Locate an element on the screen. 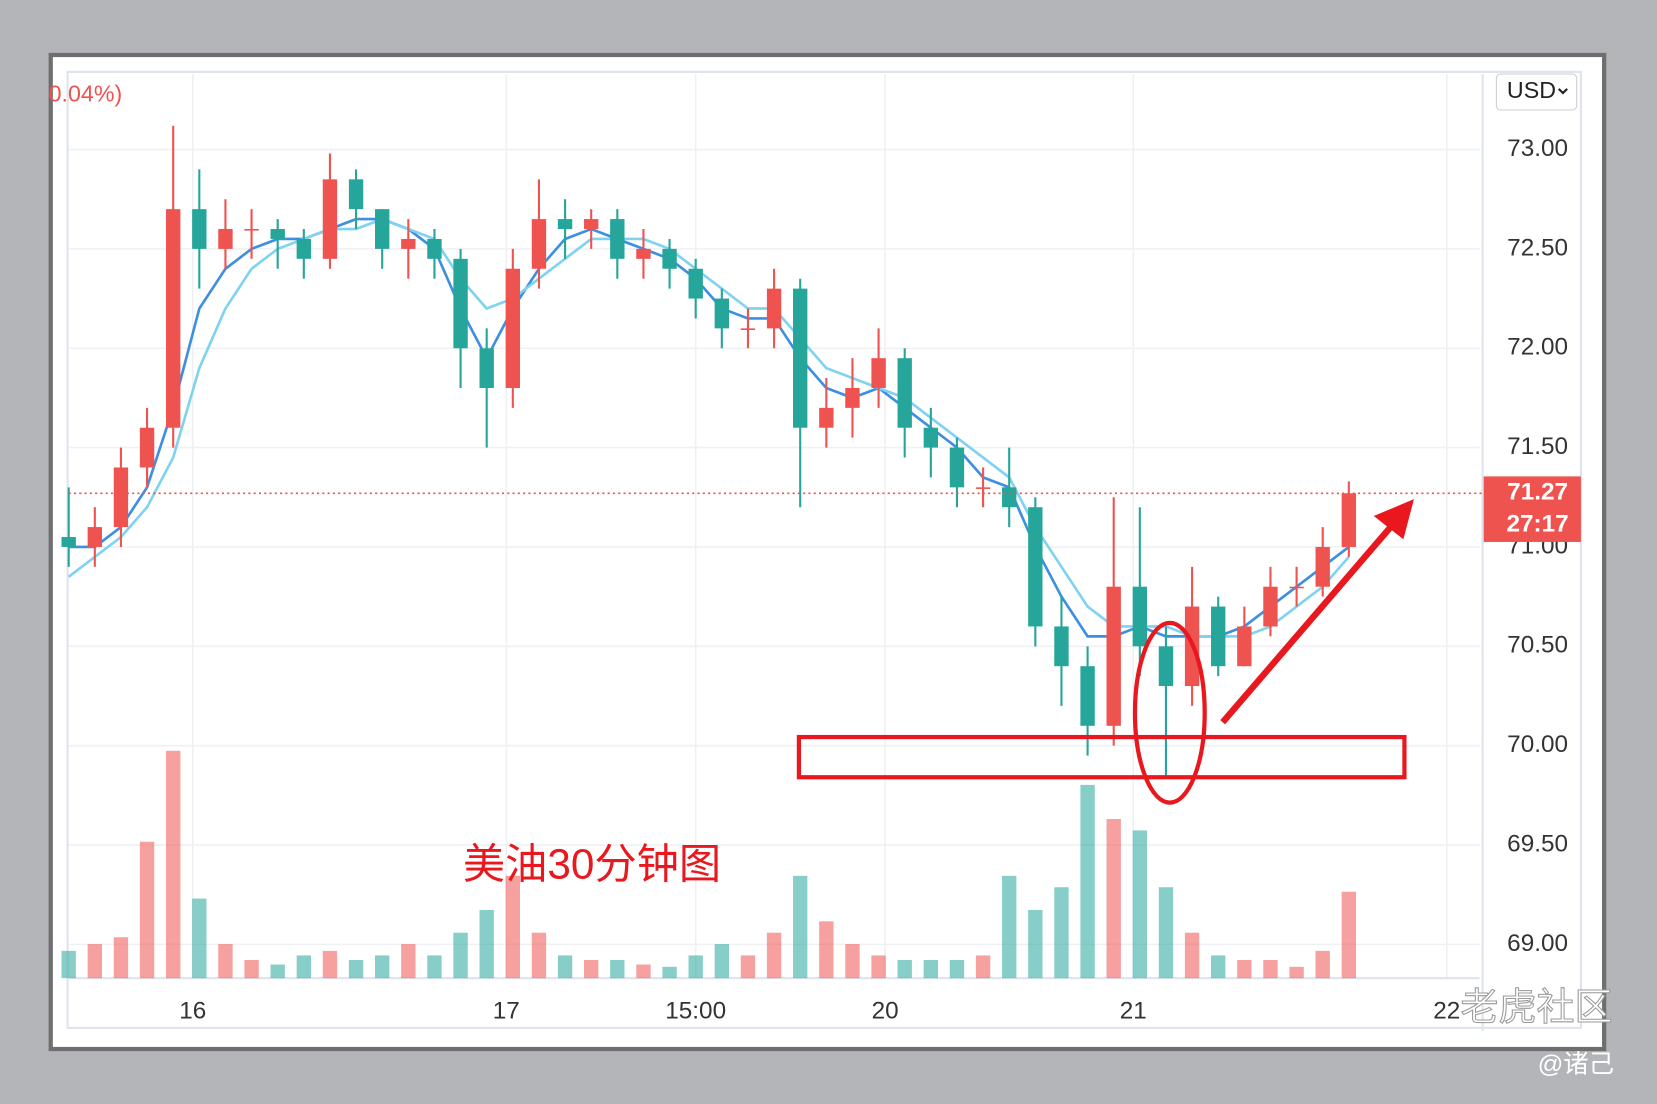 The width and height of the screenshot is (1657, 1104). x-tick-label: 16 is located at coordinates (192, 1010).